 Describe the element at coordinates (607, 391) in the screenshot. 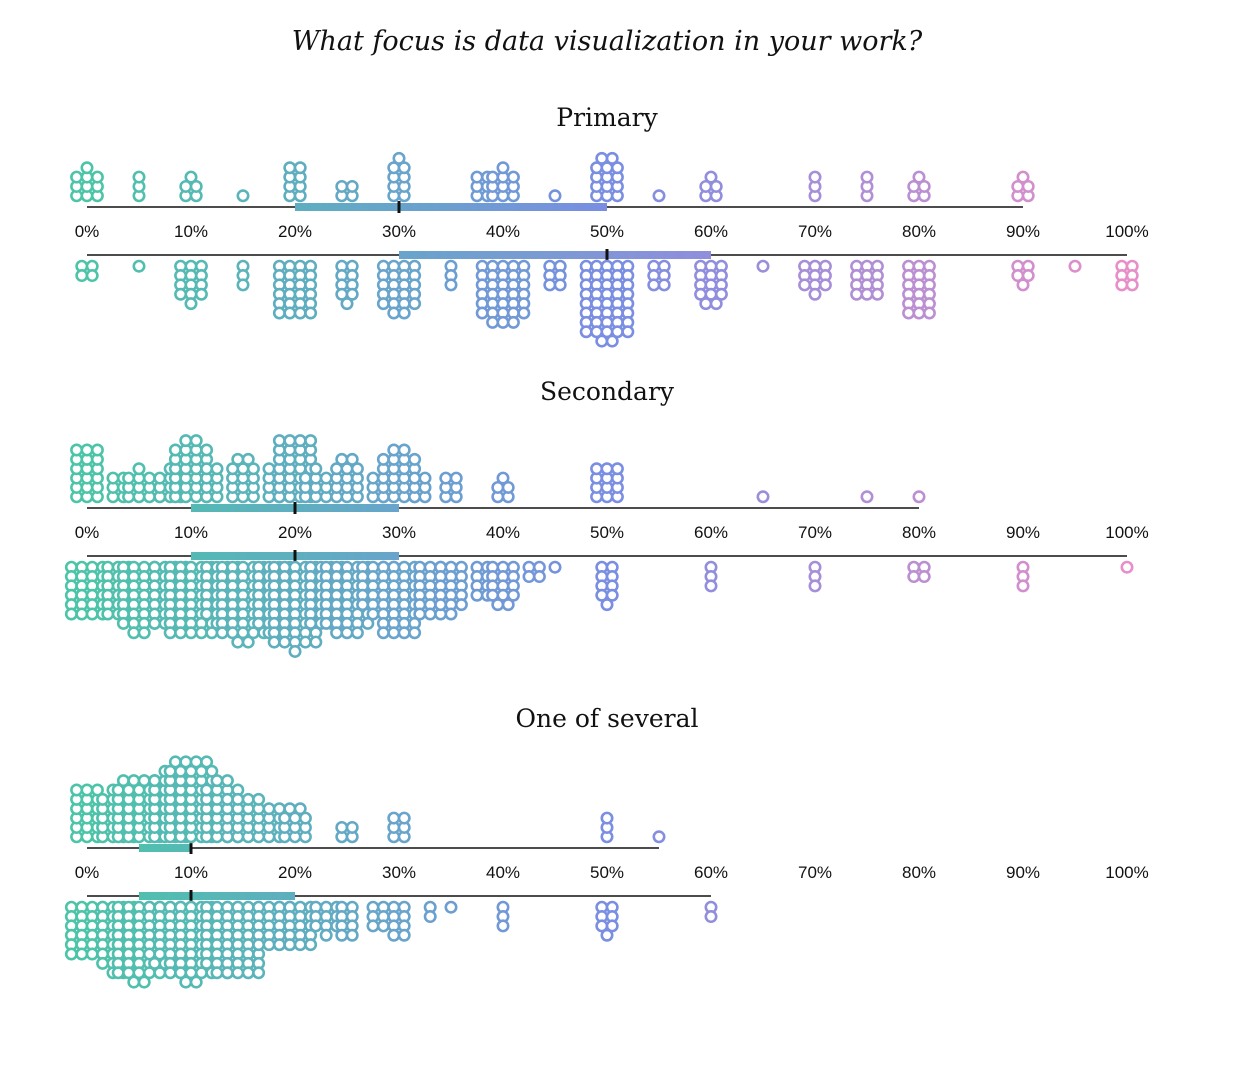

I see `panel-title-secondary: Secondary` at that location.